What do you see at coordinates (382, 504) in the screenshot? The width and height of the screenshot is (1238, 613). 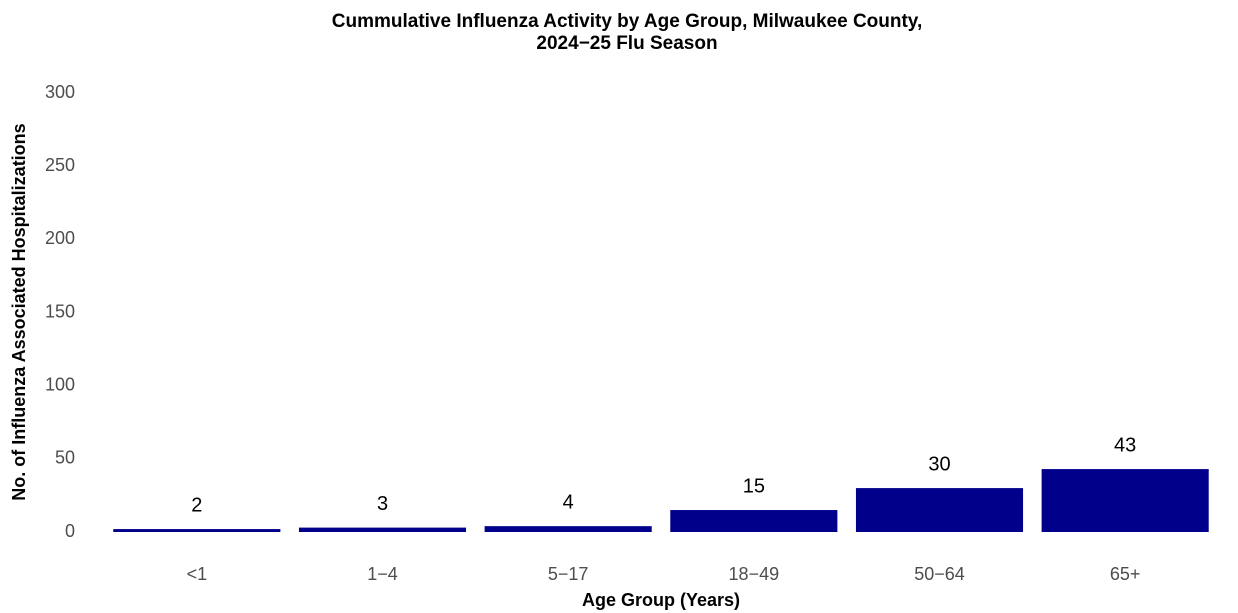 I see `value-label: 3` at bounding box center [382, 504].